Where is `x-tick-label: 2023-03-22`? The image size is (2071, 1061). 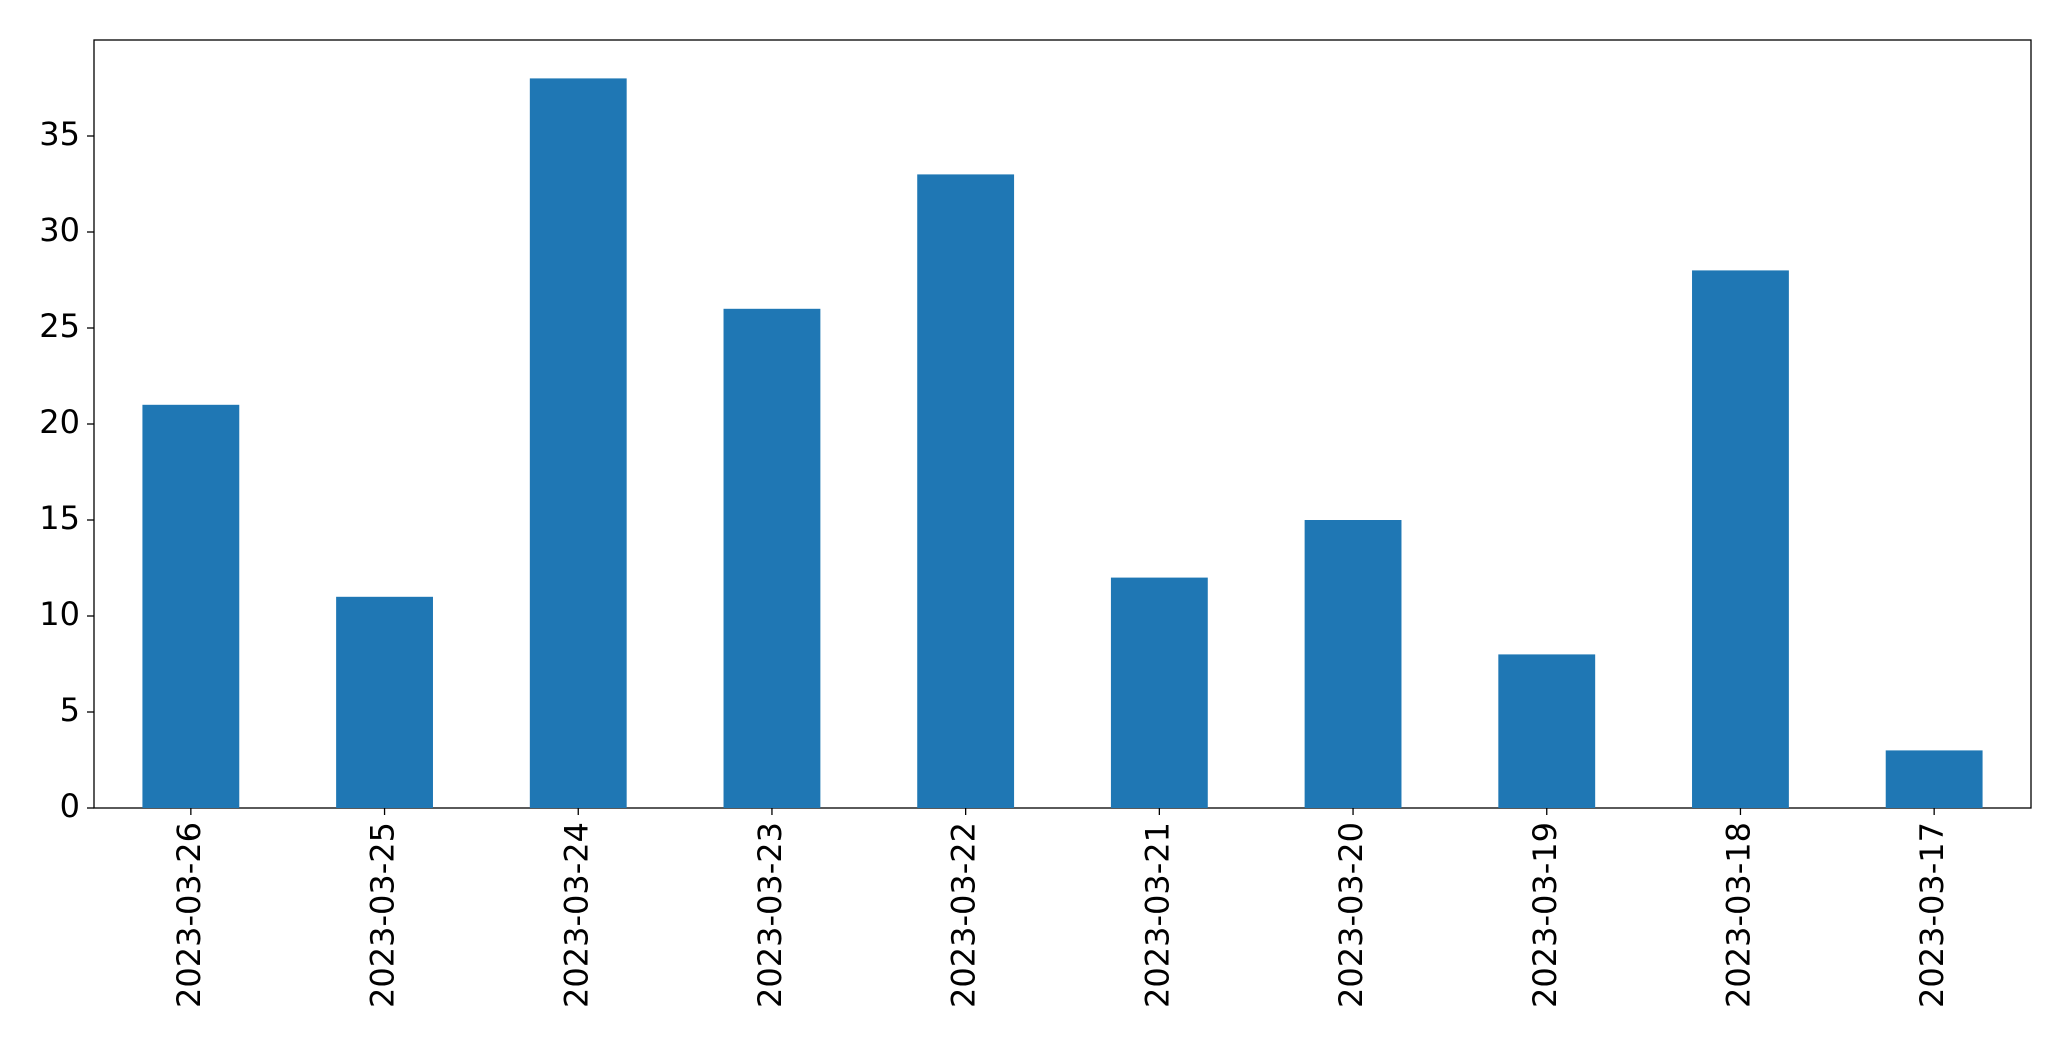
x-tick-label: 2023-03-22 is located at coordinates (964, 915).